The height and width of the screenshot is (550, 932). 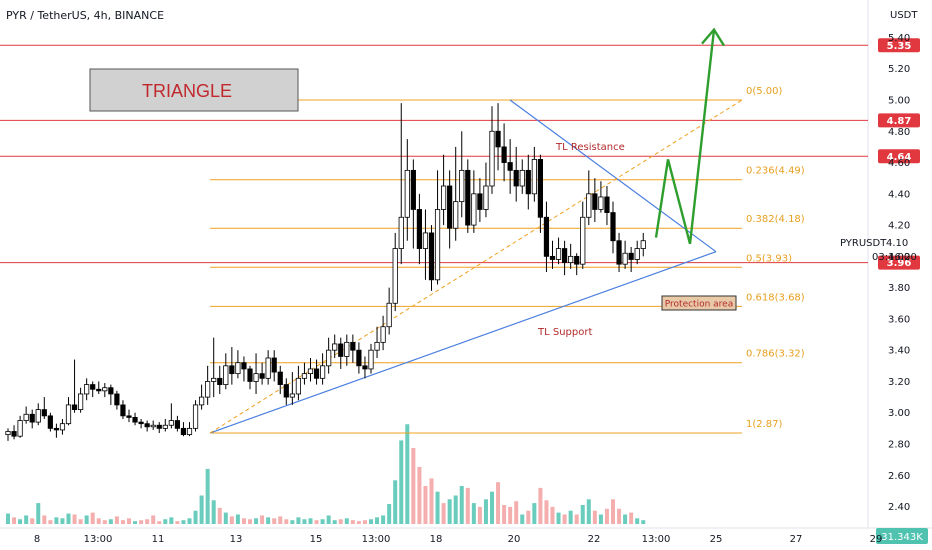 I want to click on protection-area-label: Protection area, so click(x=699, y=305).